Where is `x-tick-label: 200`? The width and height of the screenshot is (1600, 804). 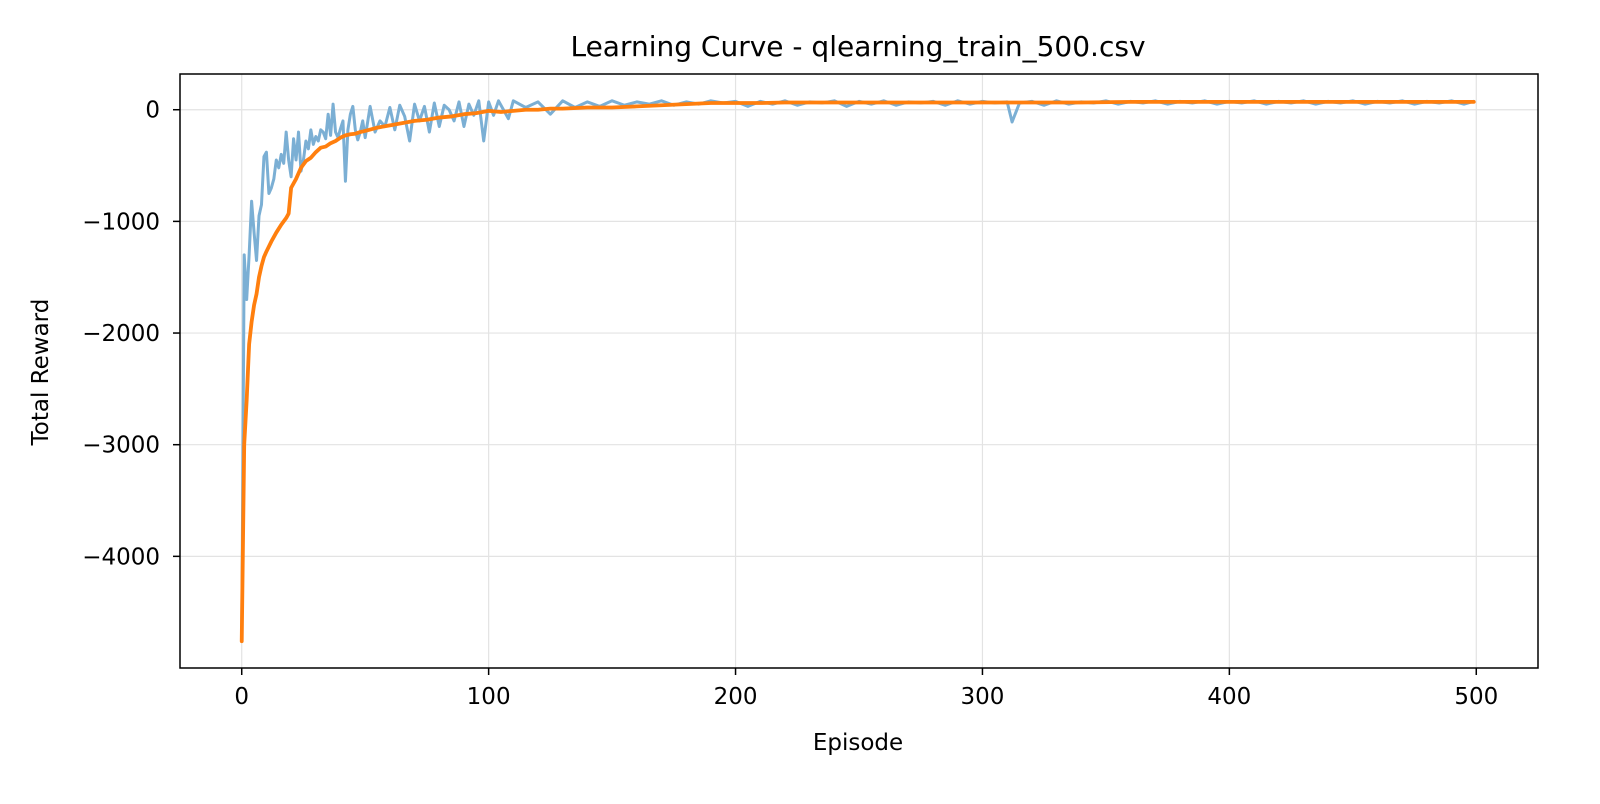
x-tick-label: 200 is located at coordinates (736, 697).